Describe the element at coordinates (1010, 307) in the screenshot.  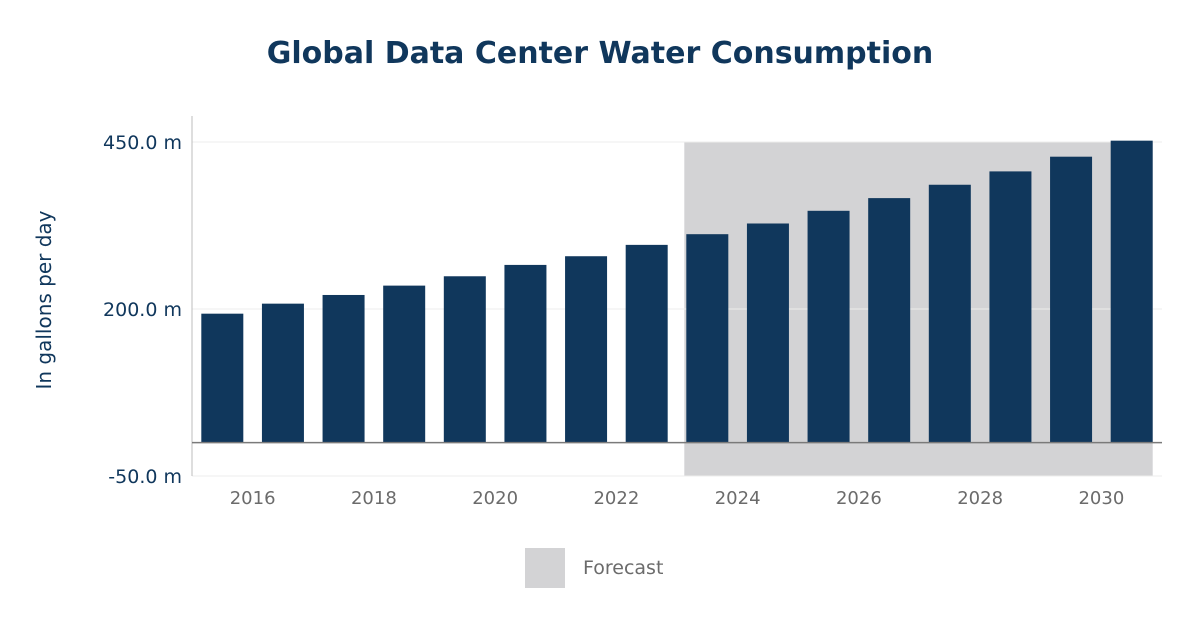
I see `bar-2028` at that location.